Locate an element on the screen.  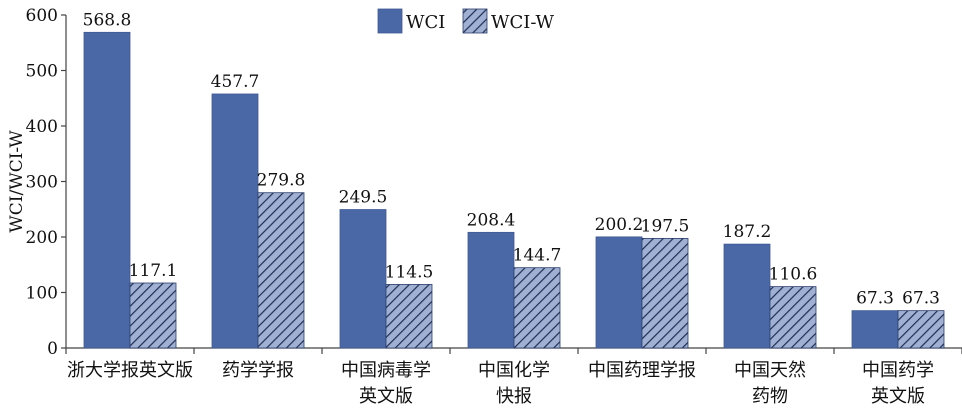
data-label: 114.5 is located at coordinates (409, 272).